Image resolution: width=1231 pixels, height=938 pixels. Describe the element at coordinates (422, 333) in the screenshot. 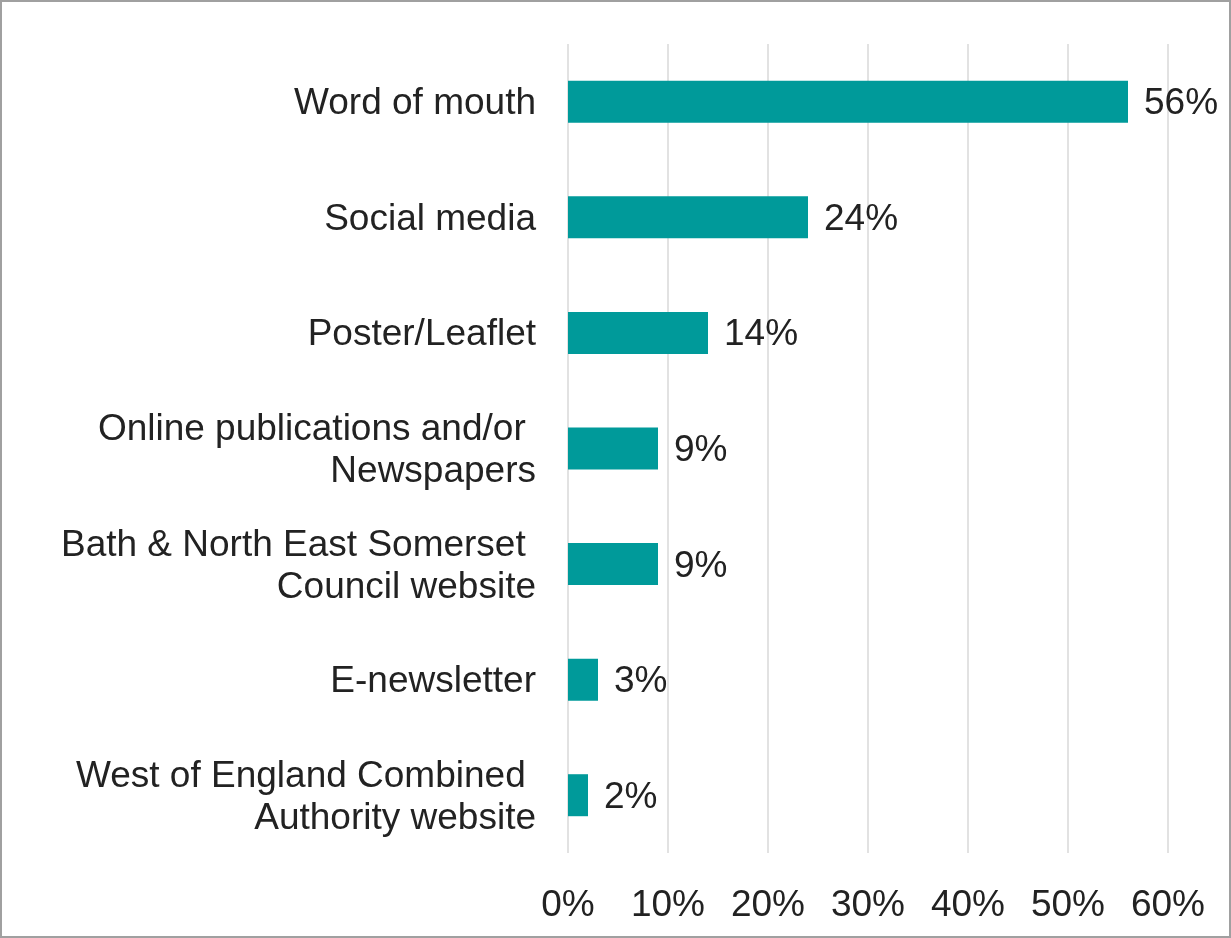

I see `y-tick-label: Poster/Leaflet` at that location.